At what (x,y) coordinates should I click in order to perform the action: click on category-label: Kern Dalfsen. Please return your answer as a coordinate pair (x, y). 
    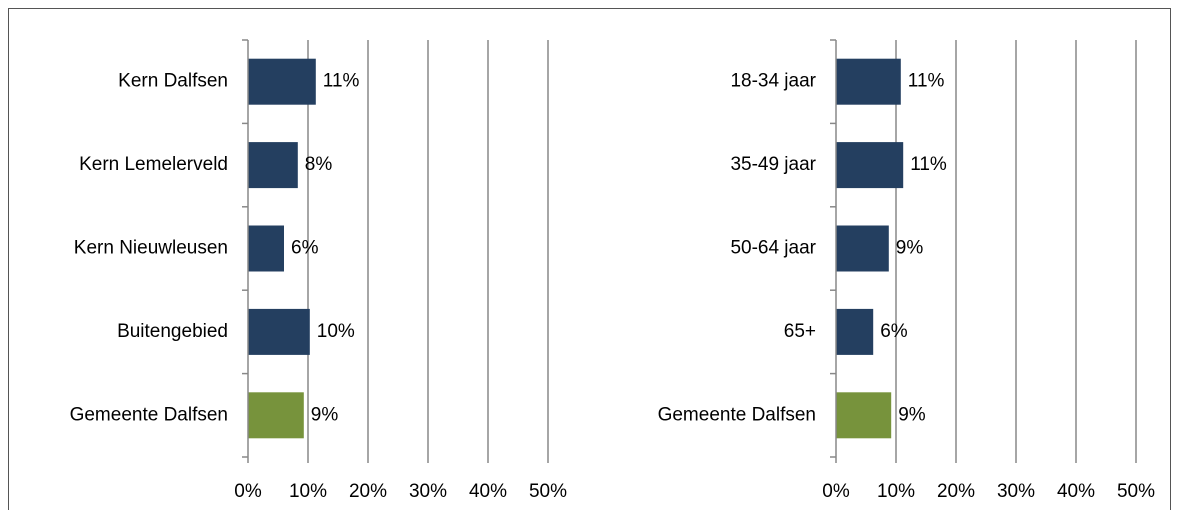
    Looking at the image, I should click on (173, 81).